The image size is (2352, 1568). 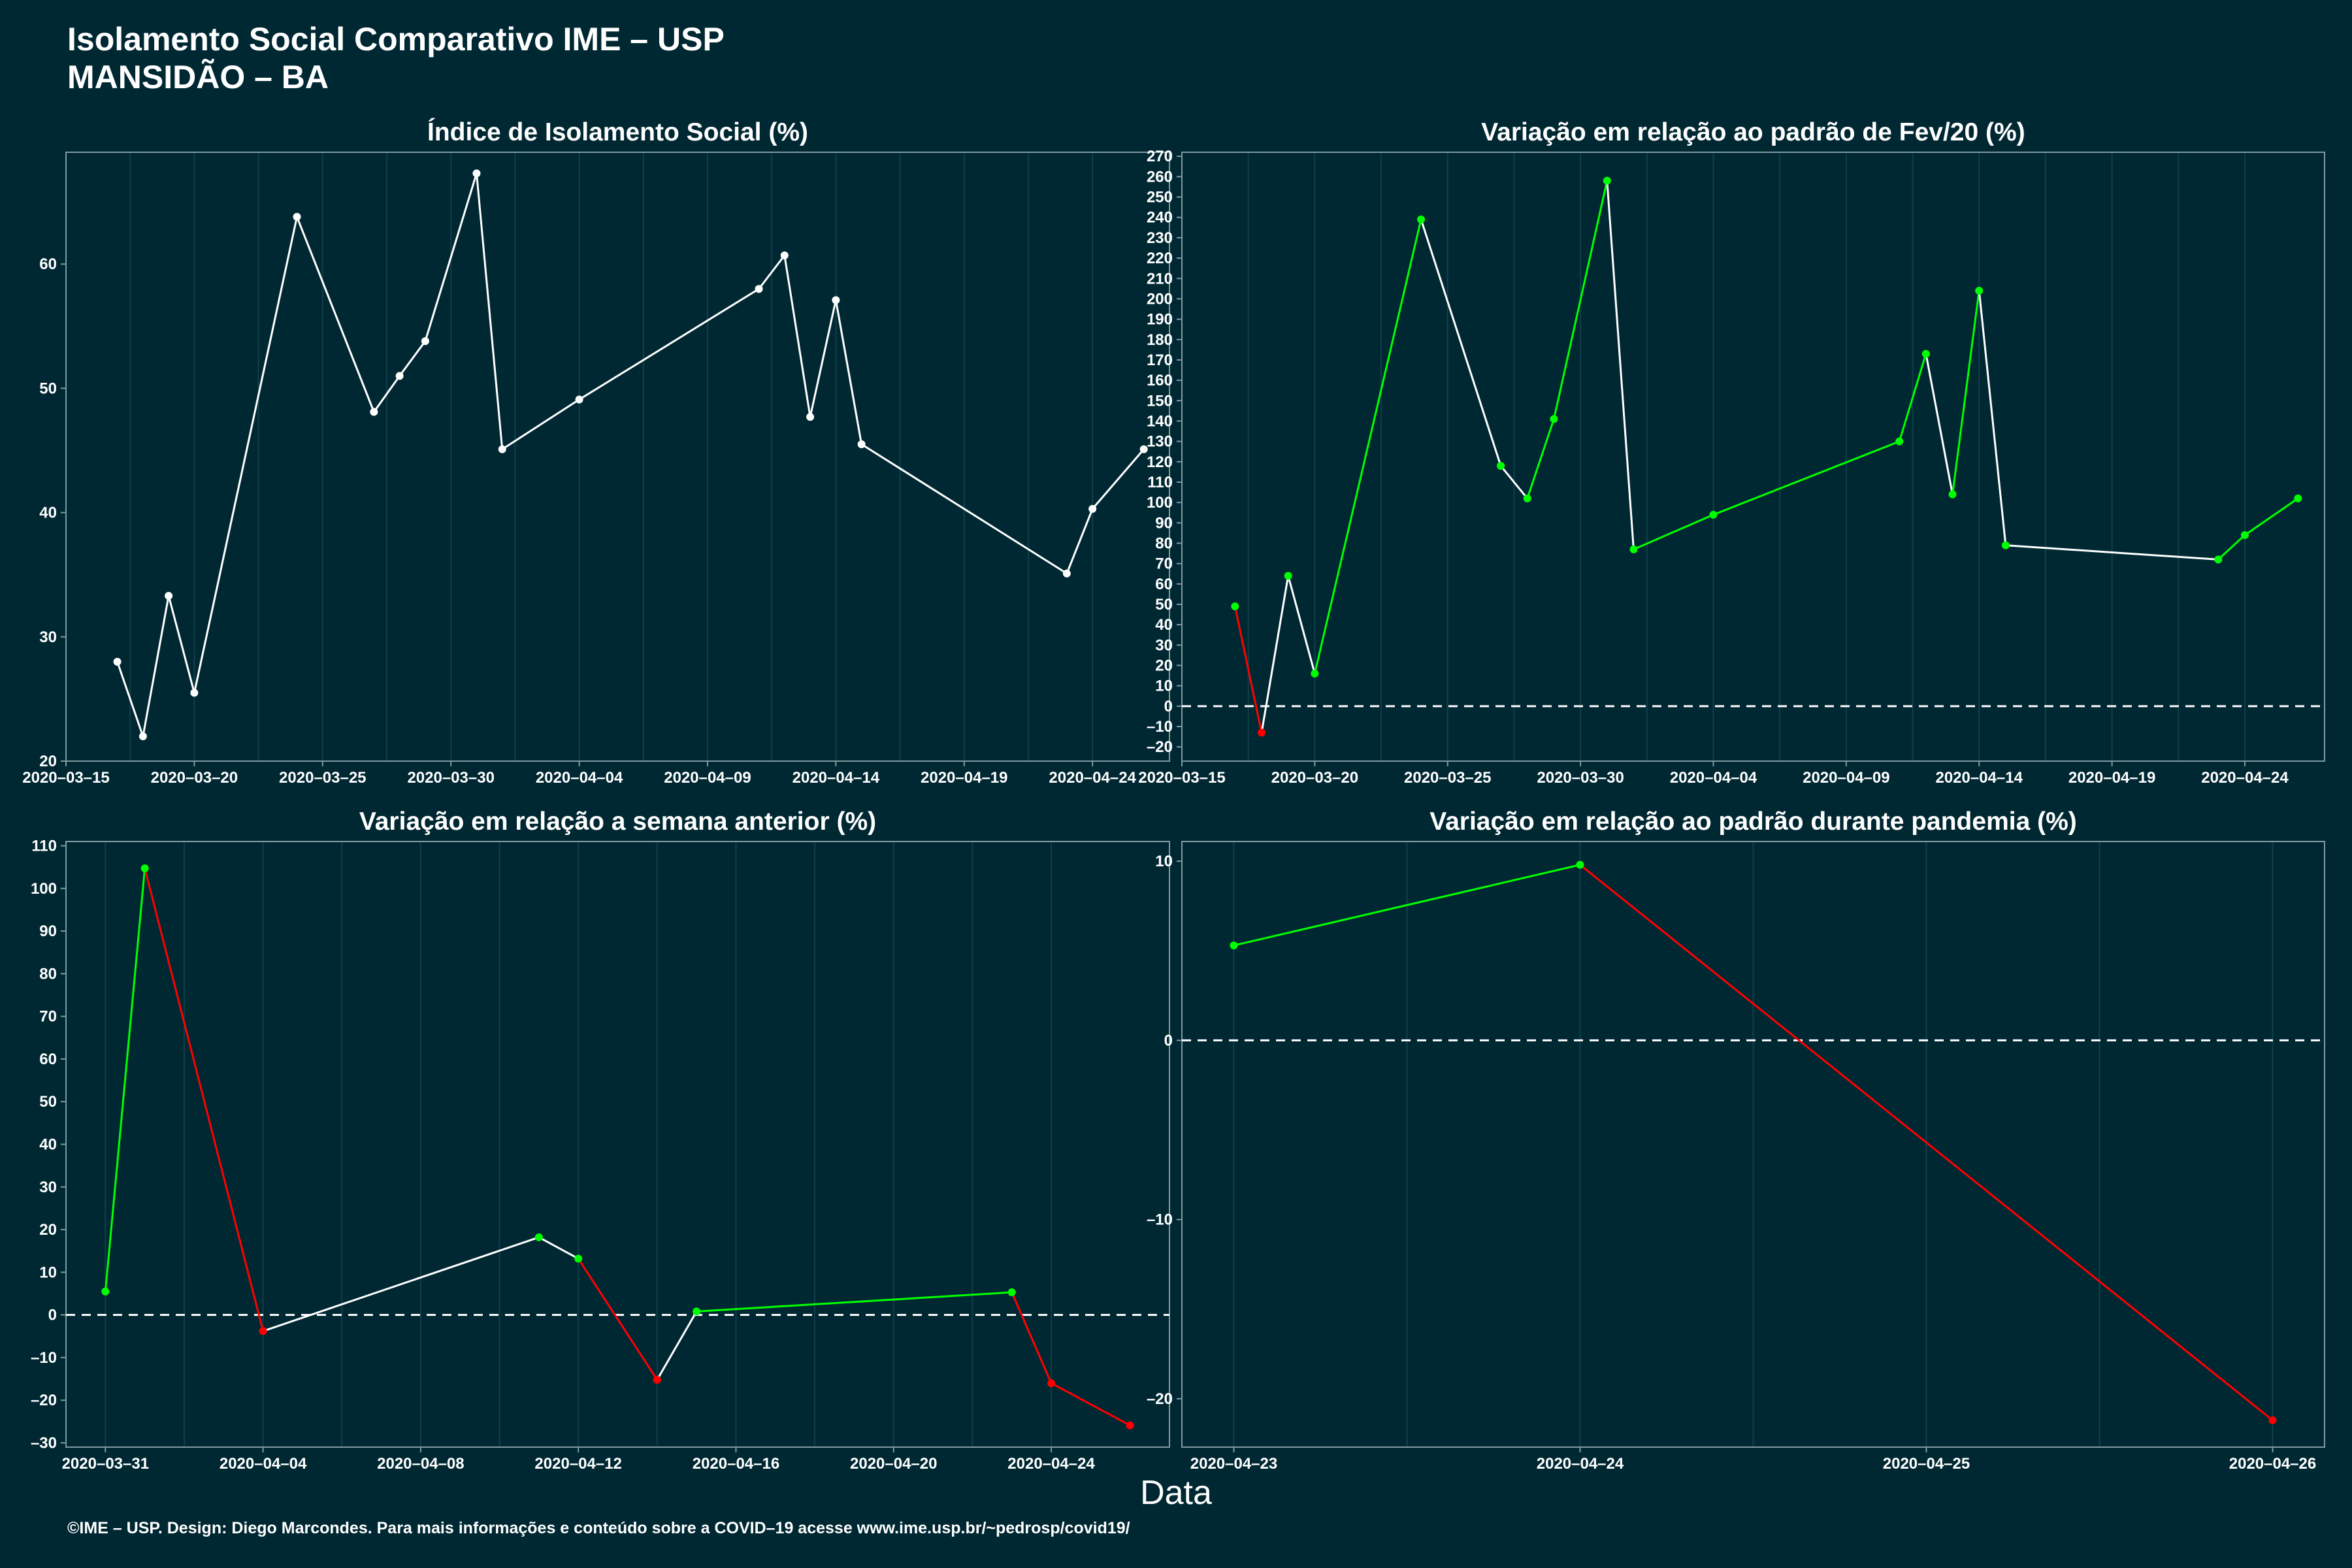 I want to click on x-tick-label: 2020–04–08, so click(x=420, y=1464).